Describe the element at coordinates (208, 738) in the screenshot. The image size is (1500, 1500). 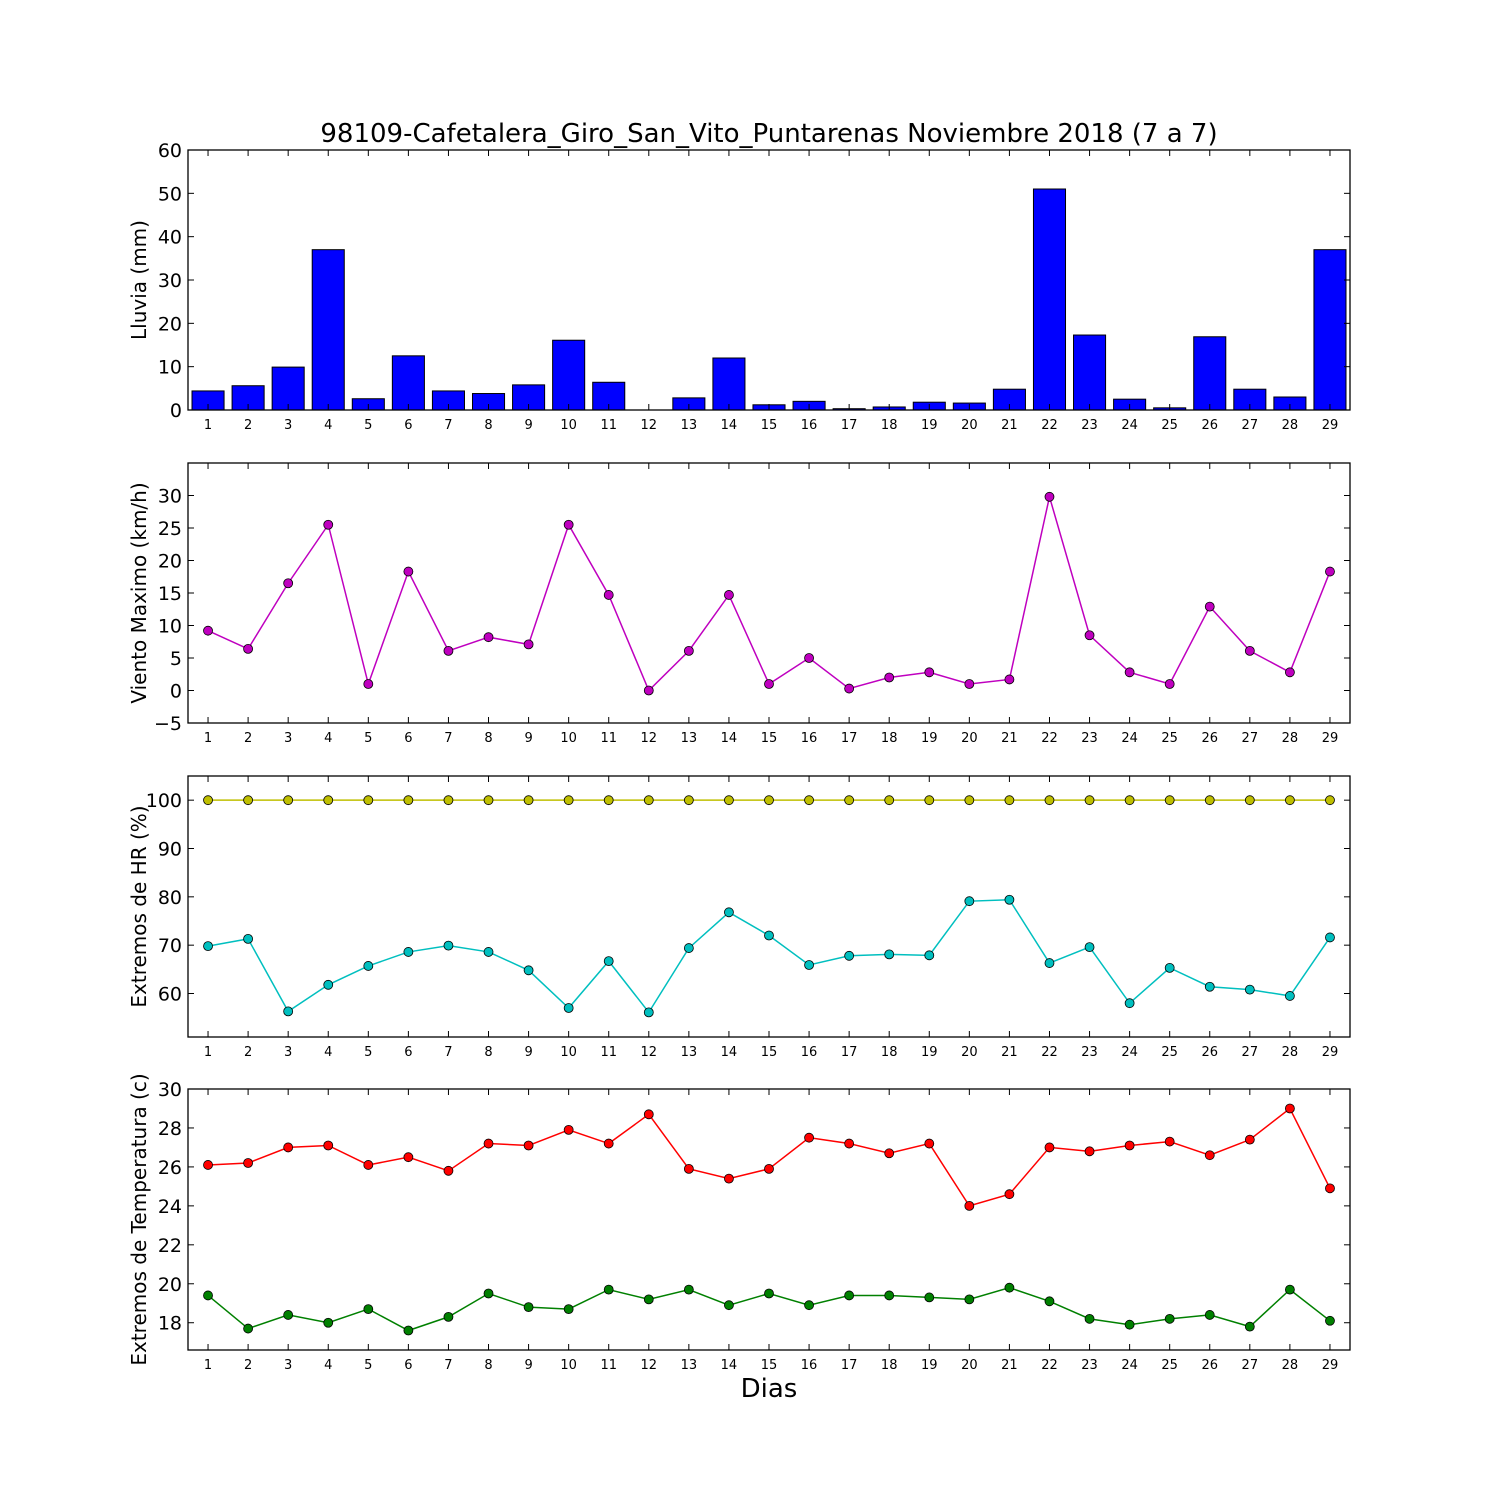
I see `x-tick-label: 1` at that location.